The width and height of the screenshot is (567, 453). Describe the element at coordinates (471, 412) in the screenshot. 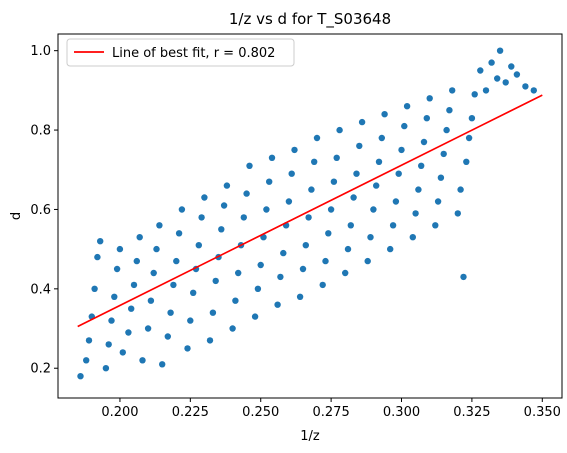

I see `x-tick-label: 0.325` at that location.